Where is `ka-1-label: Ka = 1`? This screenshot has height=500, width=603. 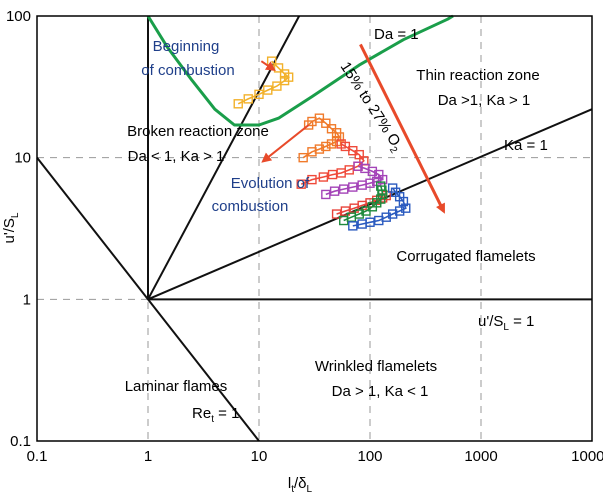 ka-1-label: Ka = 1 is located at coordinates (526, 145).